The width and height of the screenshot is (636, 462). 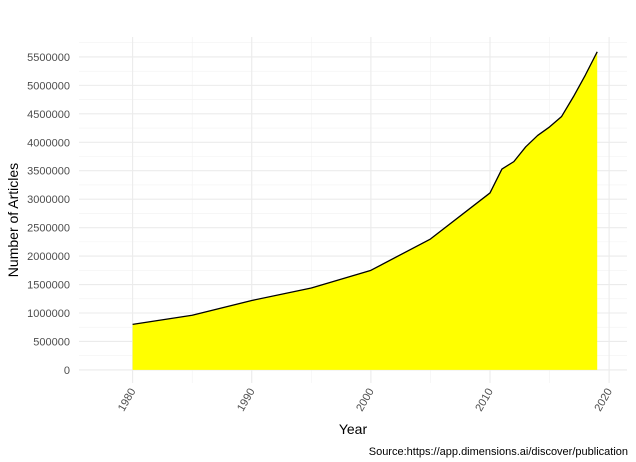 What do you see at coordinates (48, 58) in the screenshot?
I see `y-tick-label: 5500000` at bounding box center [48, 58].